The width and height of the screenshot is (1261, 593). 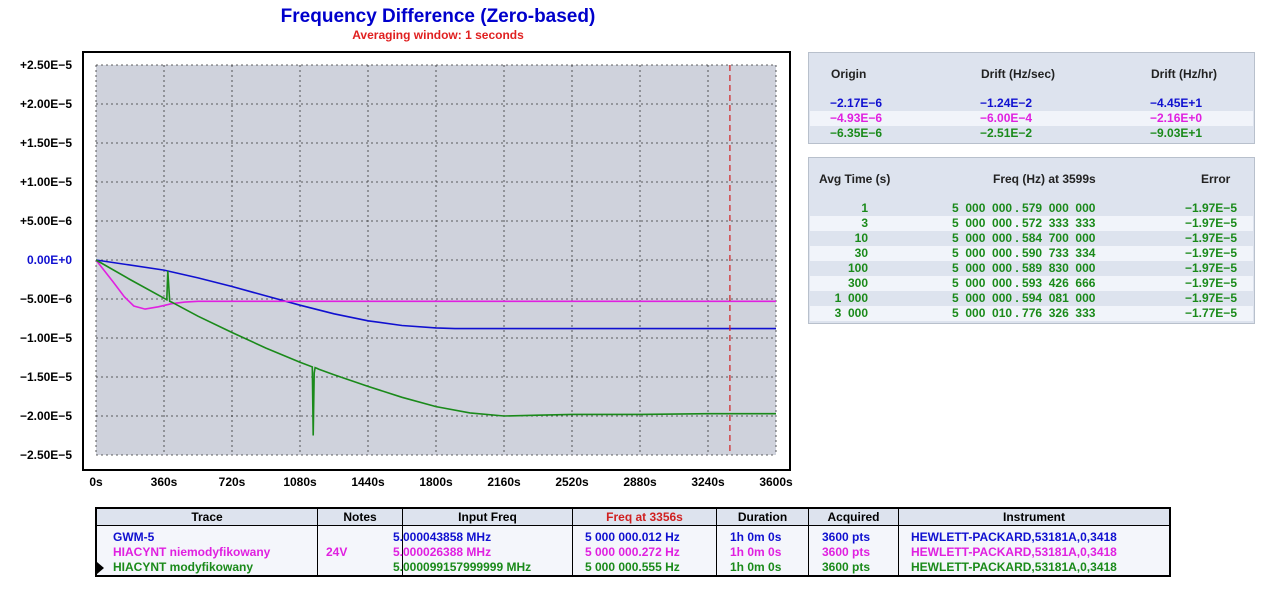 I want to click on avg-row: 3 000 5 000 010 . 776 326 333 −1.77E−5, so click(x=1031, y=313).